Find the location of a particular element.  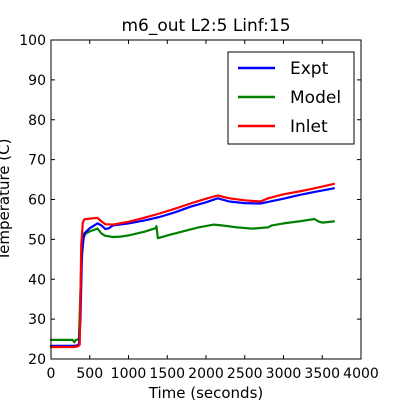

y-tick-label: 90 is located at coordinates (37, 81).